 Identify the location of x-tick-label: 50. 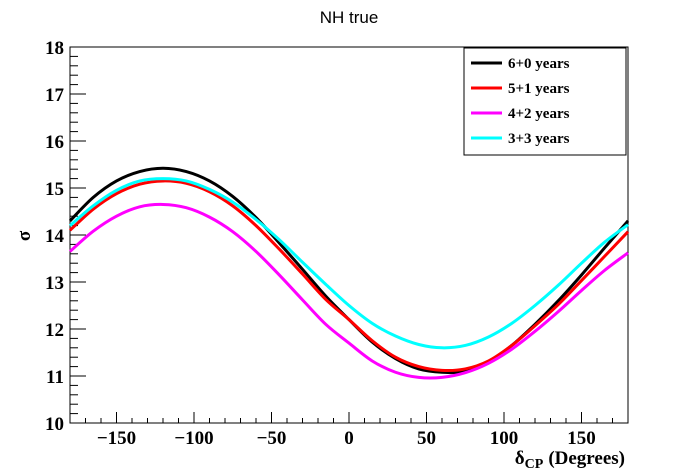
(426, 438).